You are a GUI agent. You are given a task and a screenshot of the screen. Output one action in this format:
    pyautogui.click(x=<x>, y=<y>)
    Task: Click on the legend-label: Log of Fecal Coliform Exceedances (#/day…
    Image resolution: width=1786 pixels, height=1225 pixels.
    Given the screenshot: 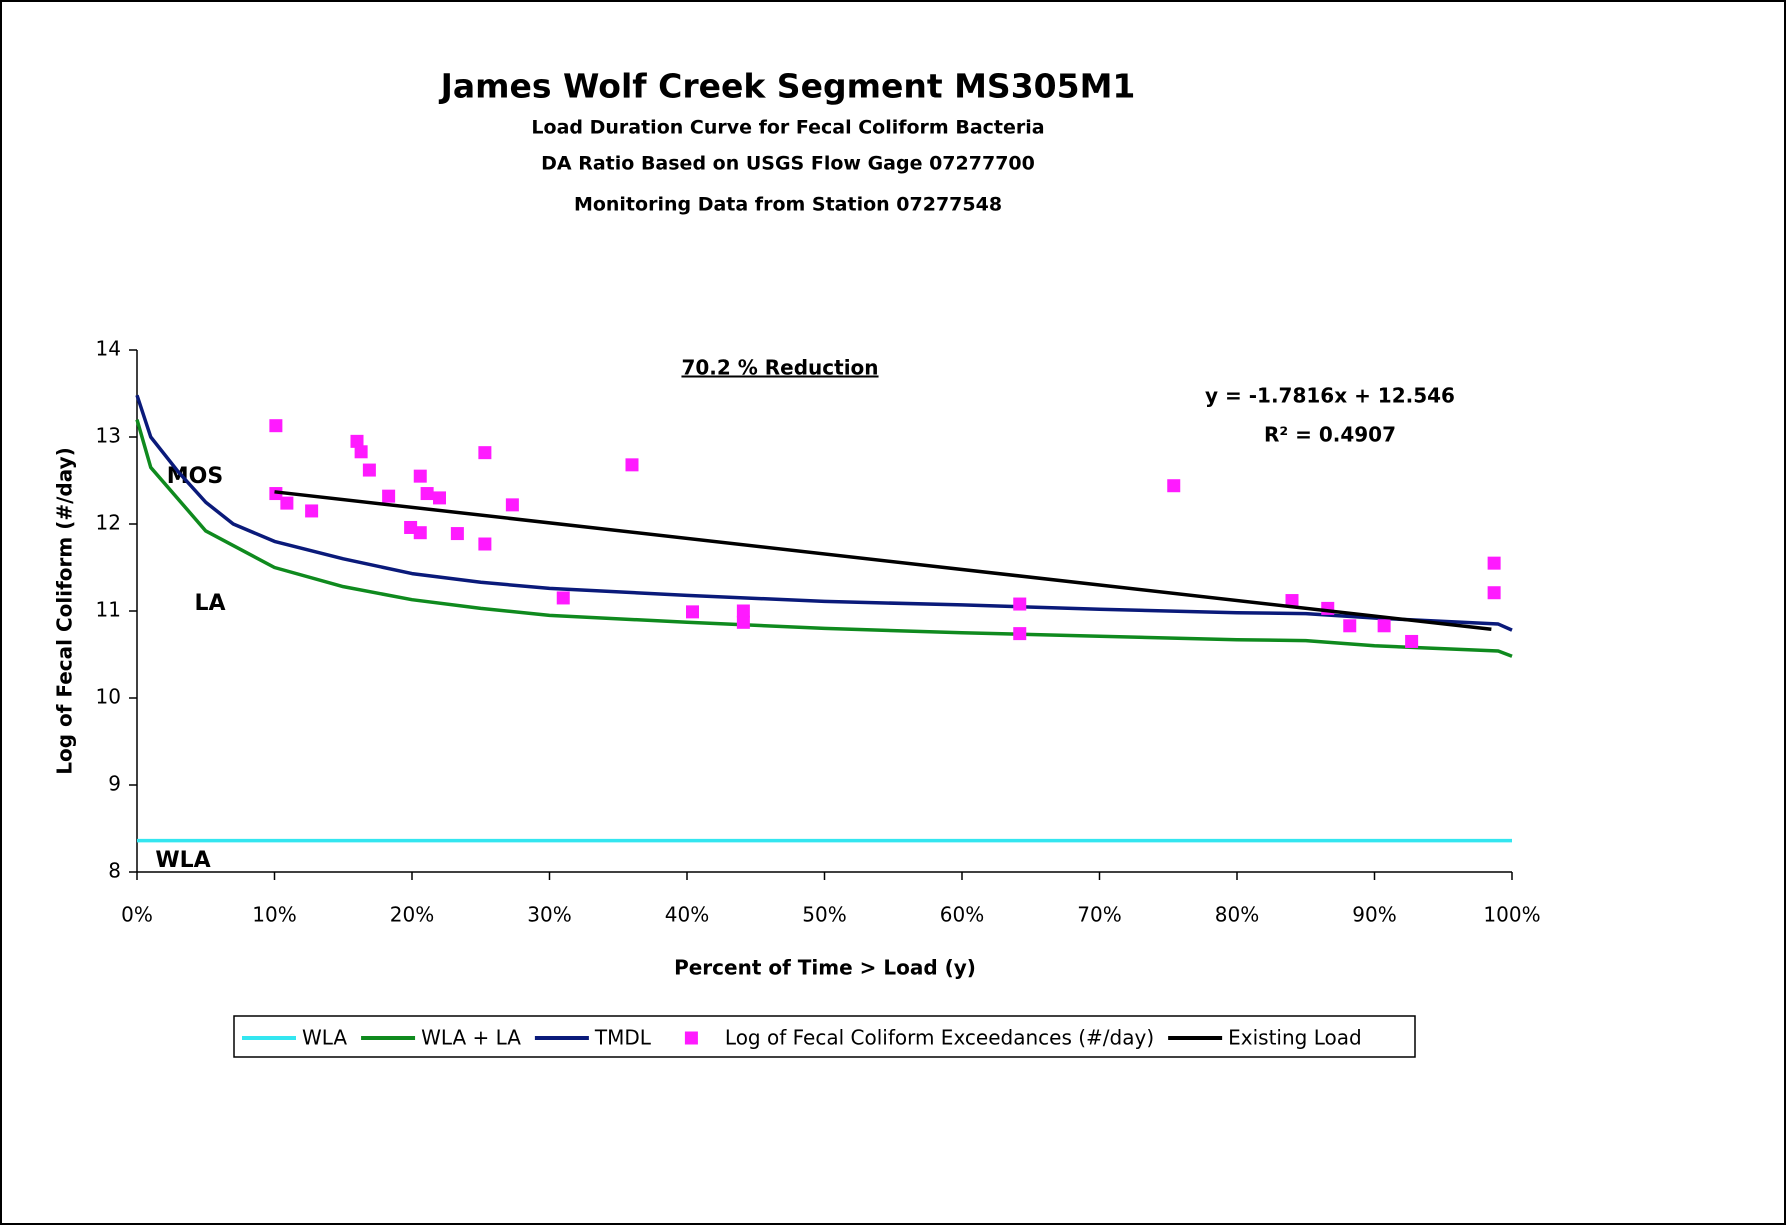 What is the action you would take?
    pyautogui.click(x=939, y=1038)
    